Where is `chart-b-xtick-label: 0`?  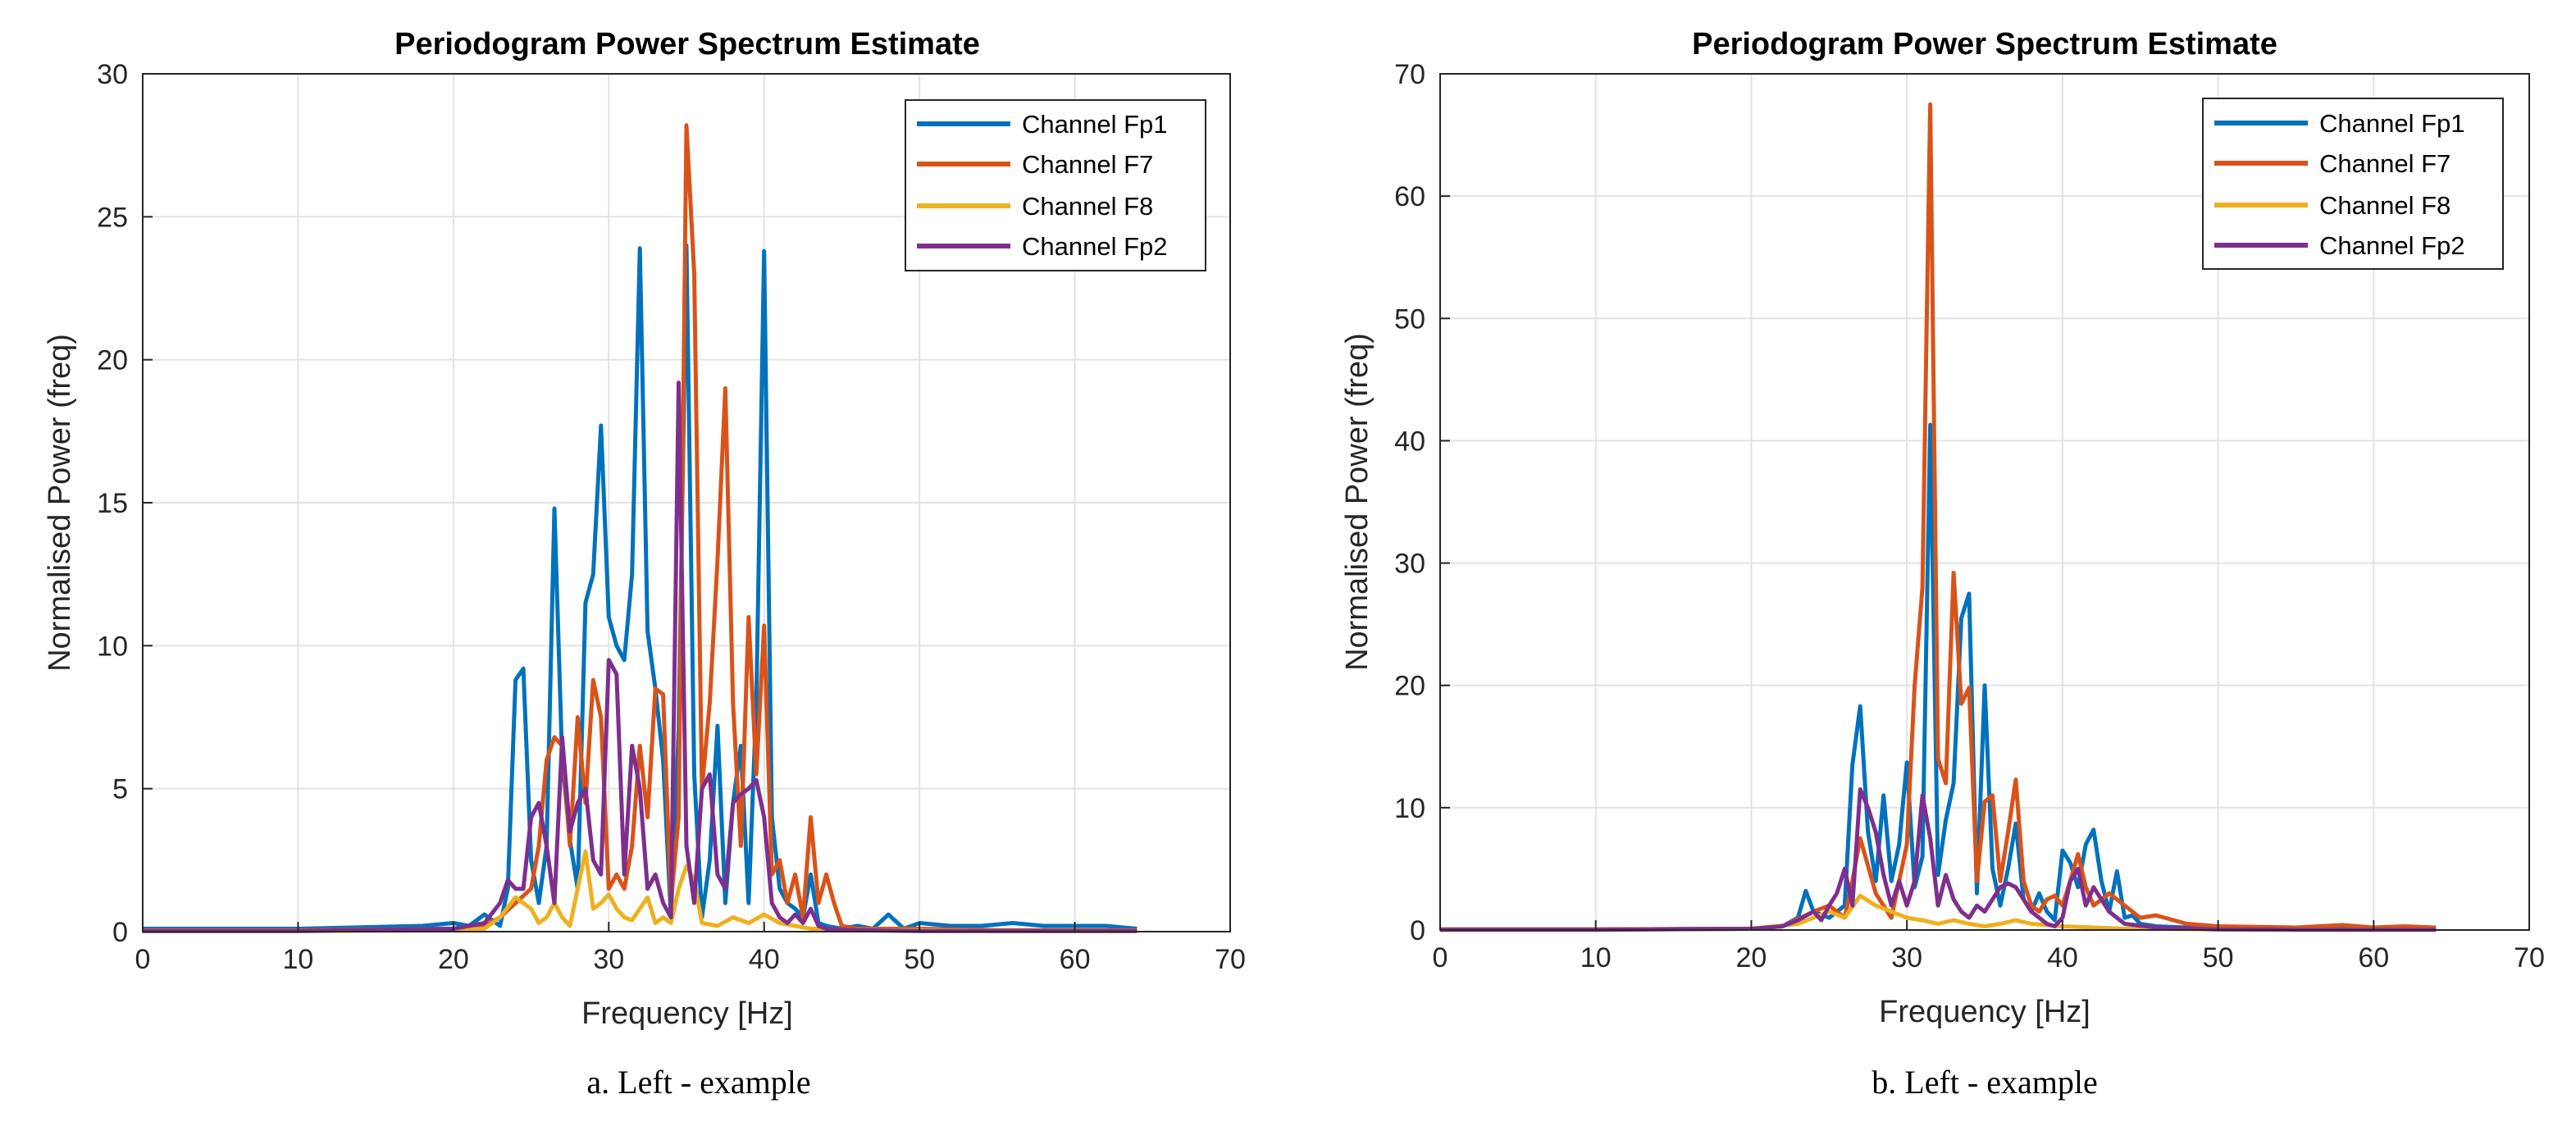 chart-b-xtick-label: 0 is located at coordinates (1440, 957).